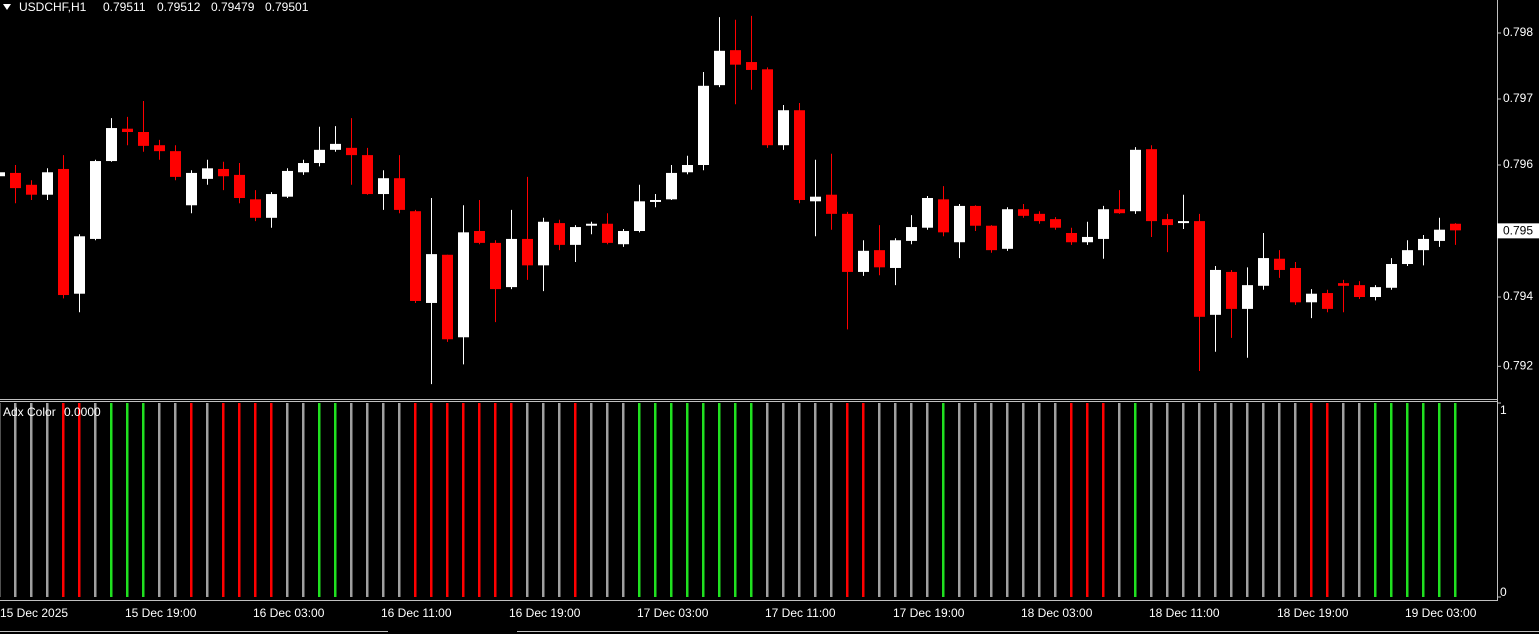  What do you see at coordinates (161, 613) in the screenshot?
I see `x-tick-label: 15 Dec 19:00` at bounding box center [161, 613].